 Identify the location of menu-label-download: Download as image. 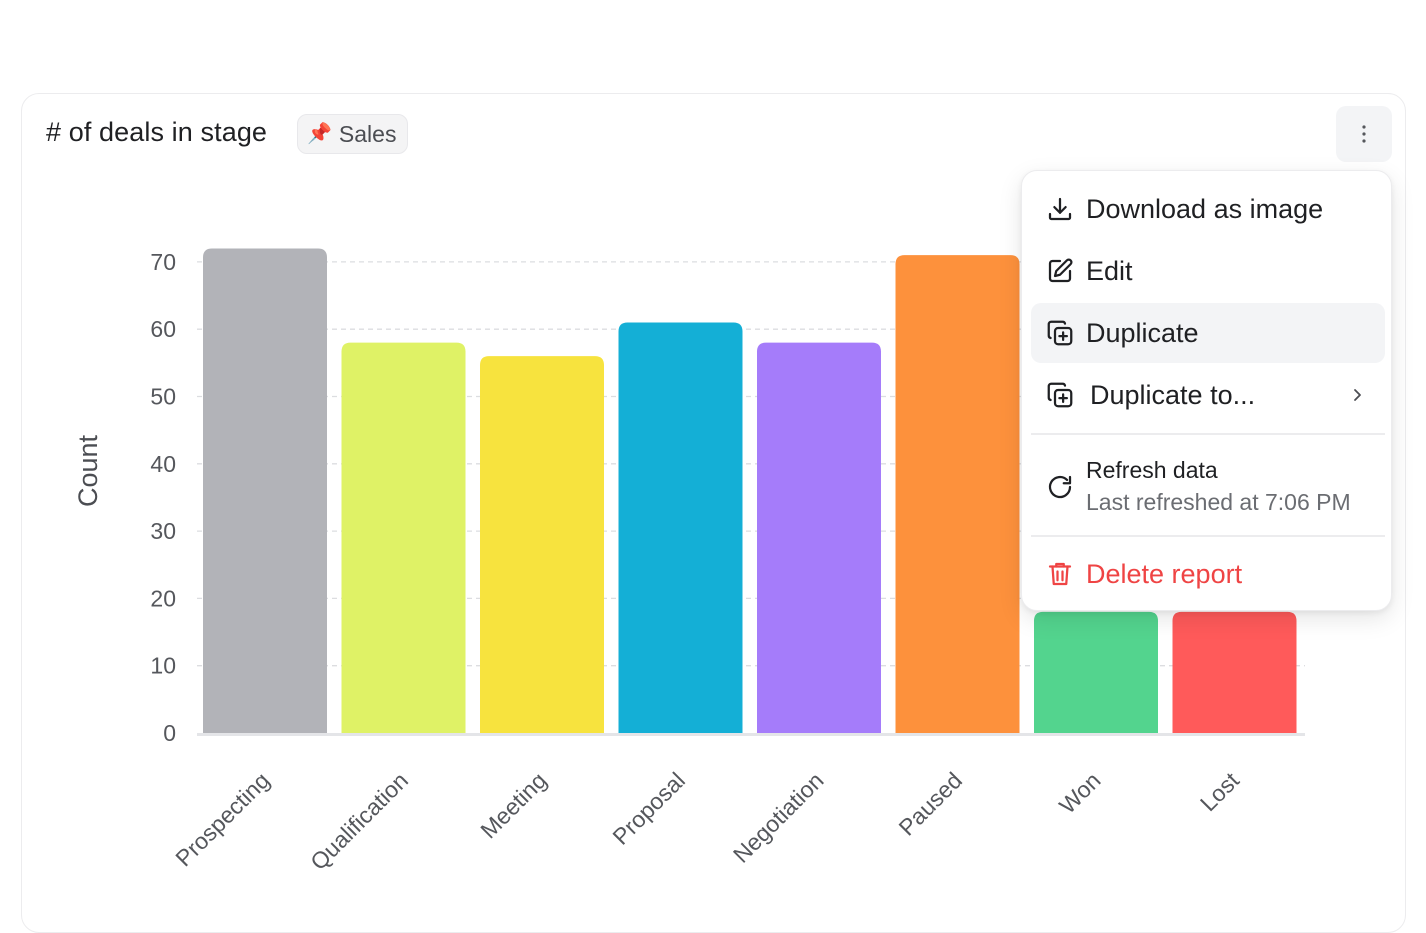
(1205, 208).